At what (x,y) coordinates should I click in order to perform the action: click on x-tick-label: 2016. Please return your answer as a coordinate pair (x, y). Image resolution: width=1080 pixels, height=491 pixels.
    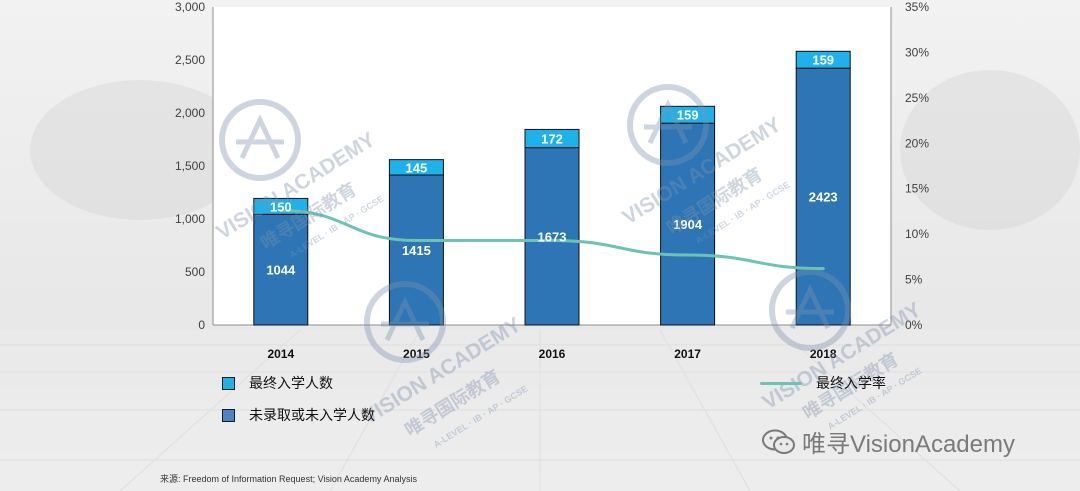
    Looking at the image, I should click on (552, 354).